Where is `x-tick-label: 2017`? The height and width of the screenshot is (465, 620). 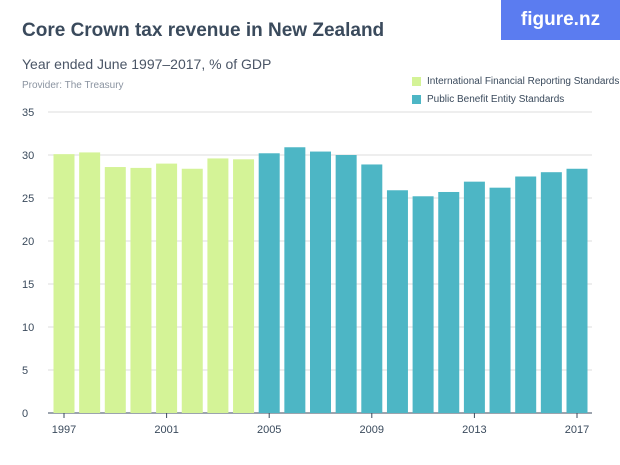
x-tick-label: 2017 is located at coordinates (577, 430).